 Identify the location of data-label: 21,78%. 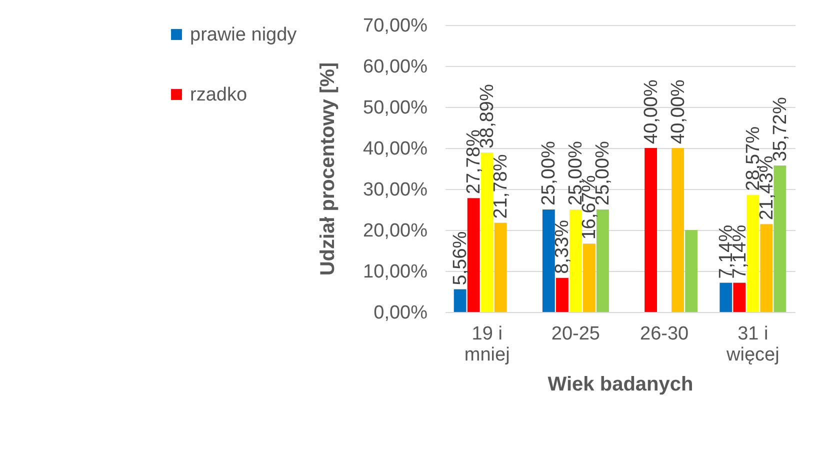
(501, 186).